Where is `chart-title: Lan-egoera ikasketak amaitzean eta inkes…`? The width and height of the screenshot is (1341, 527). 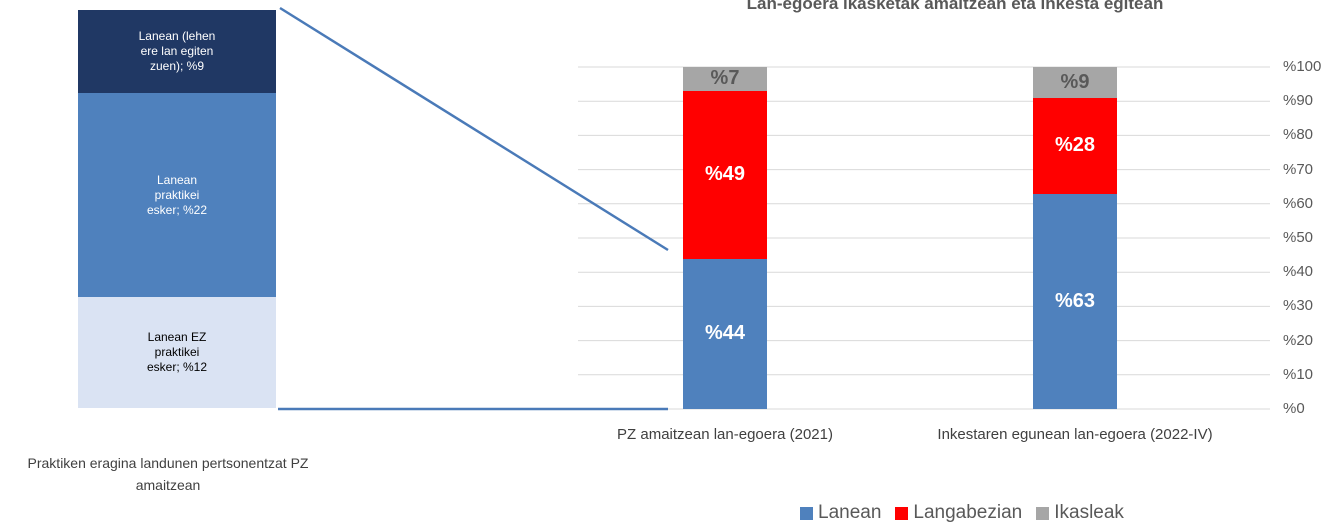 chart-title: Lan-egoera ikasketak amaitzean eta inkes… is located at coordinates (955, 6).